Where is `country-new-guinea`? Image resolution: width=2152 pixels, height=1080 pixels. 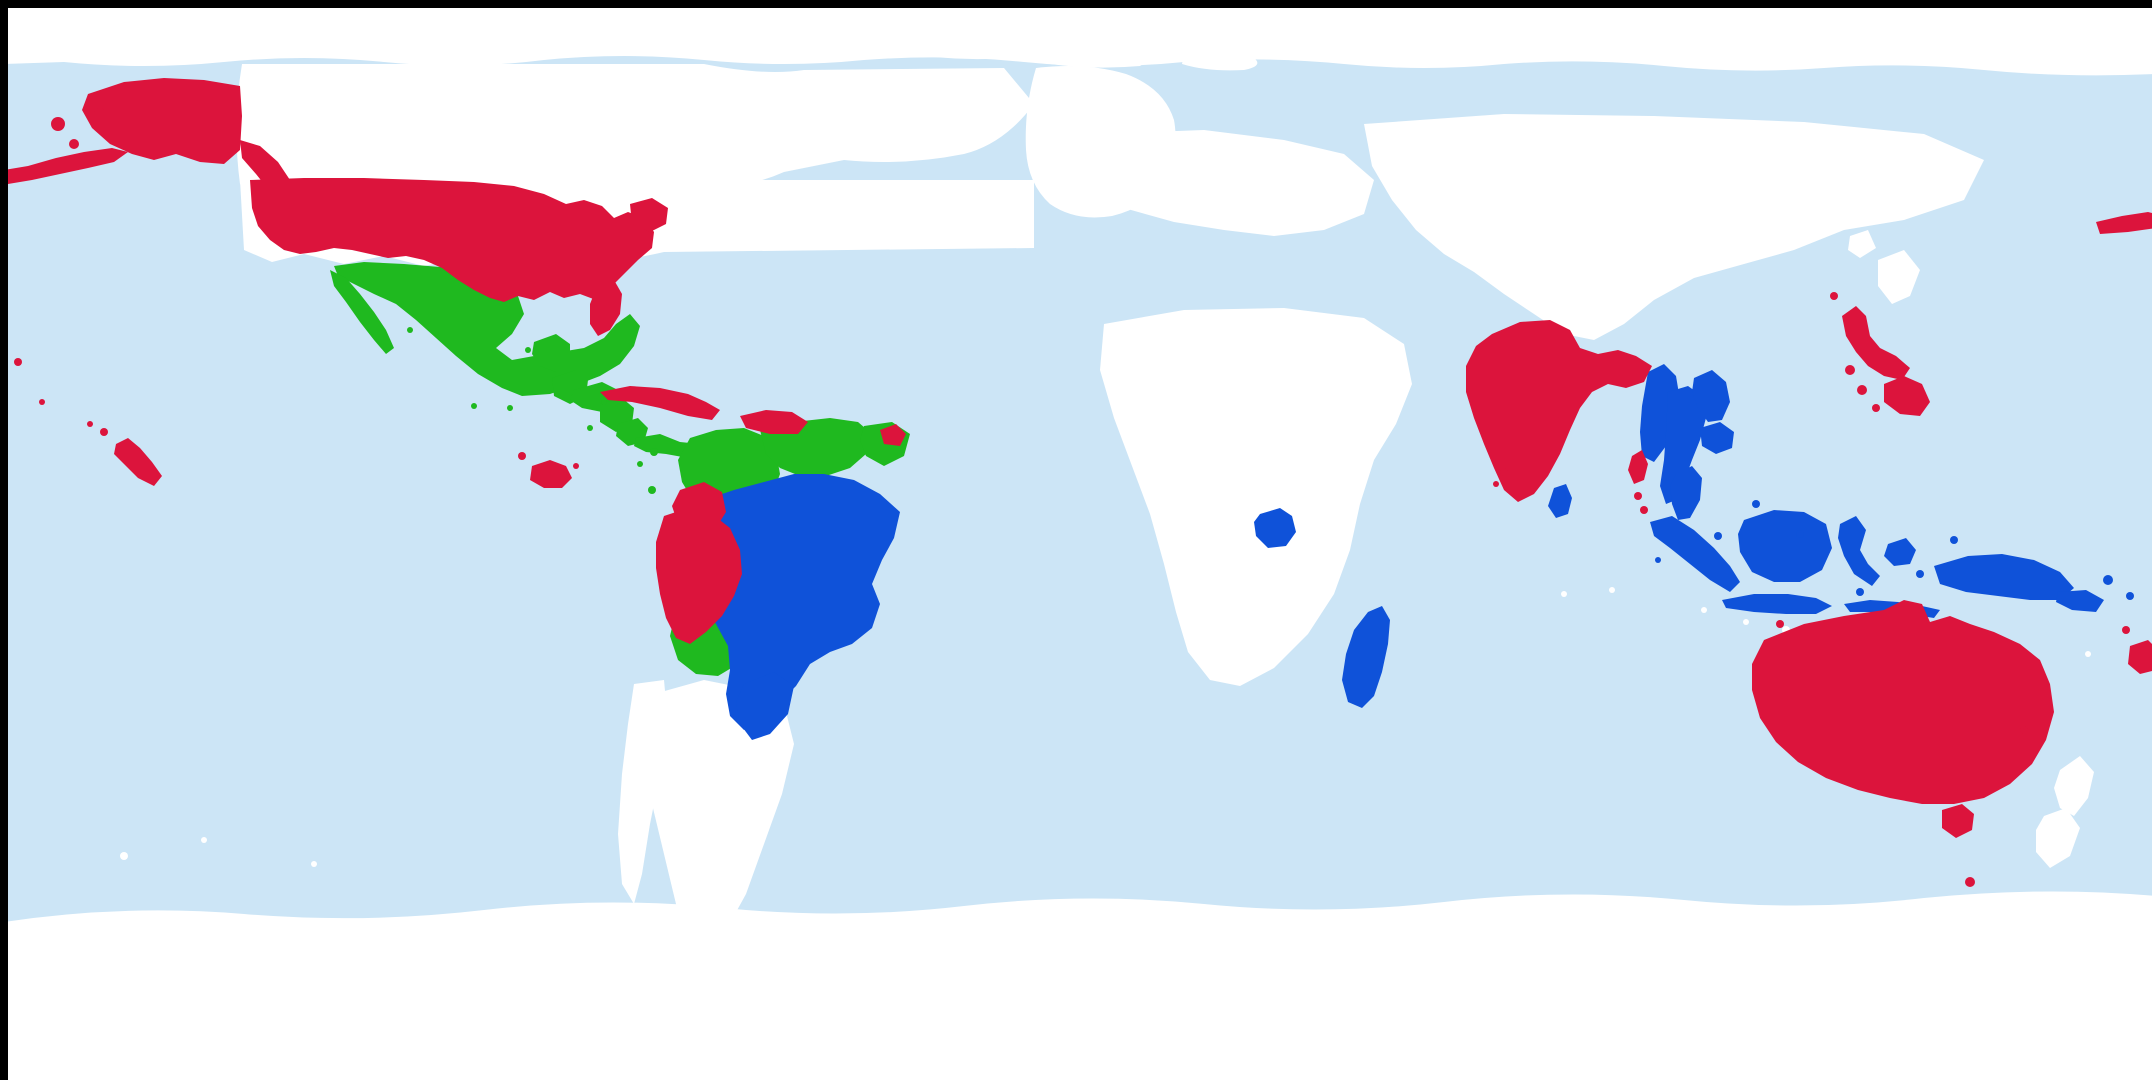
country-new-guinea is located at coordinates (2004, 577).